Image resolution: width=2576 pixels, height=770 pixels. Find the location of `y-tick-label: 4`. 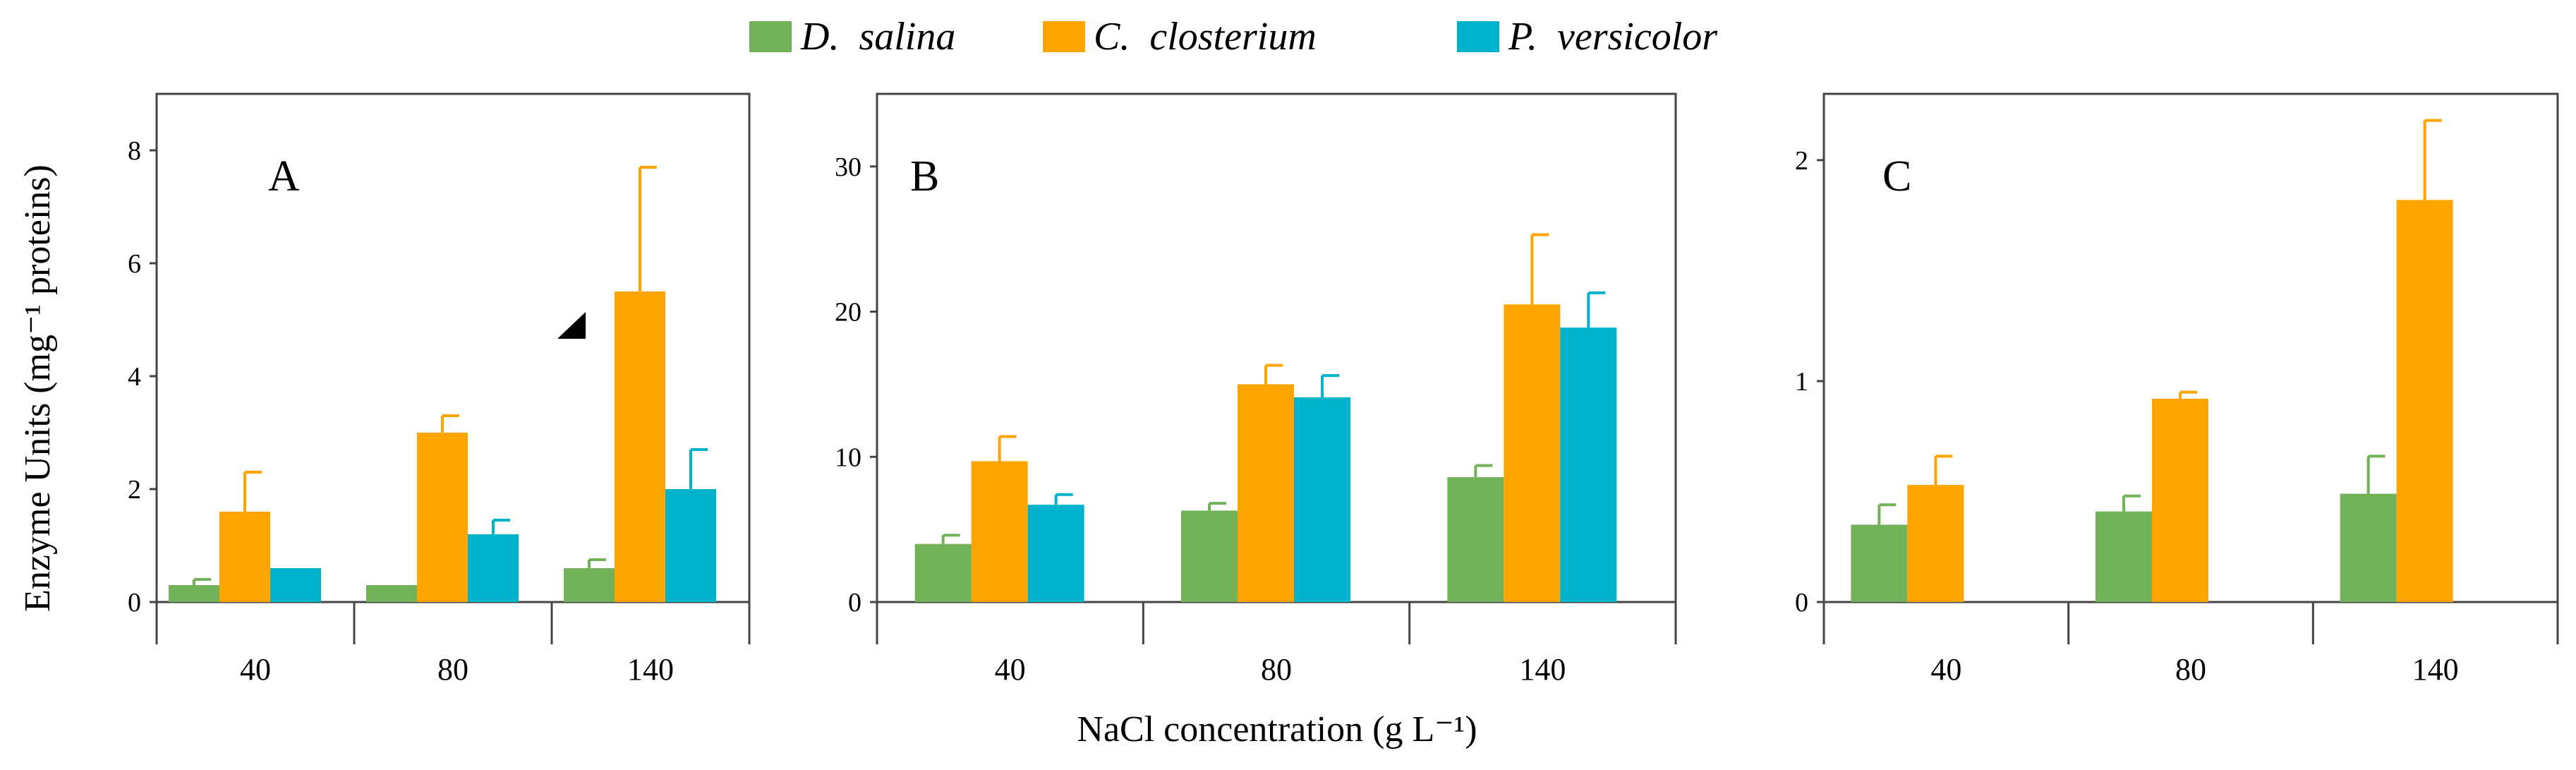

y-tick-label: 4 is located at coordinates (135, 377).